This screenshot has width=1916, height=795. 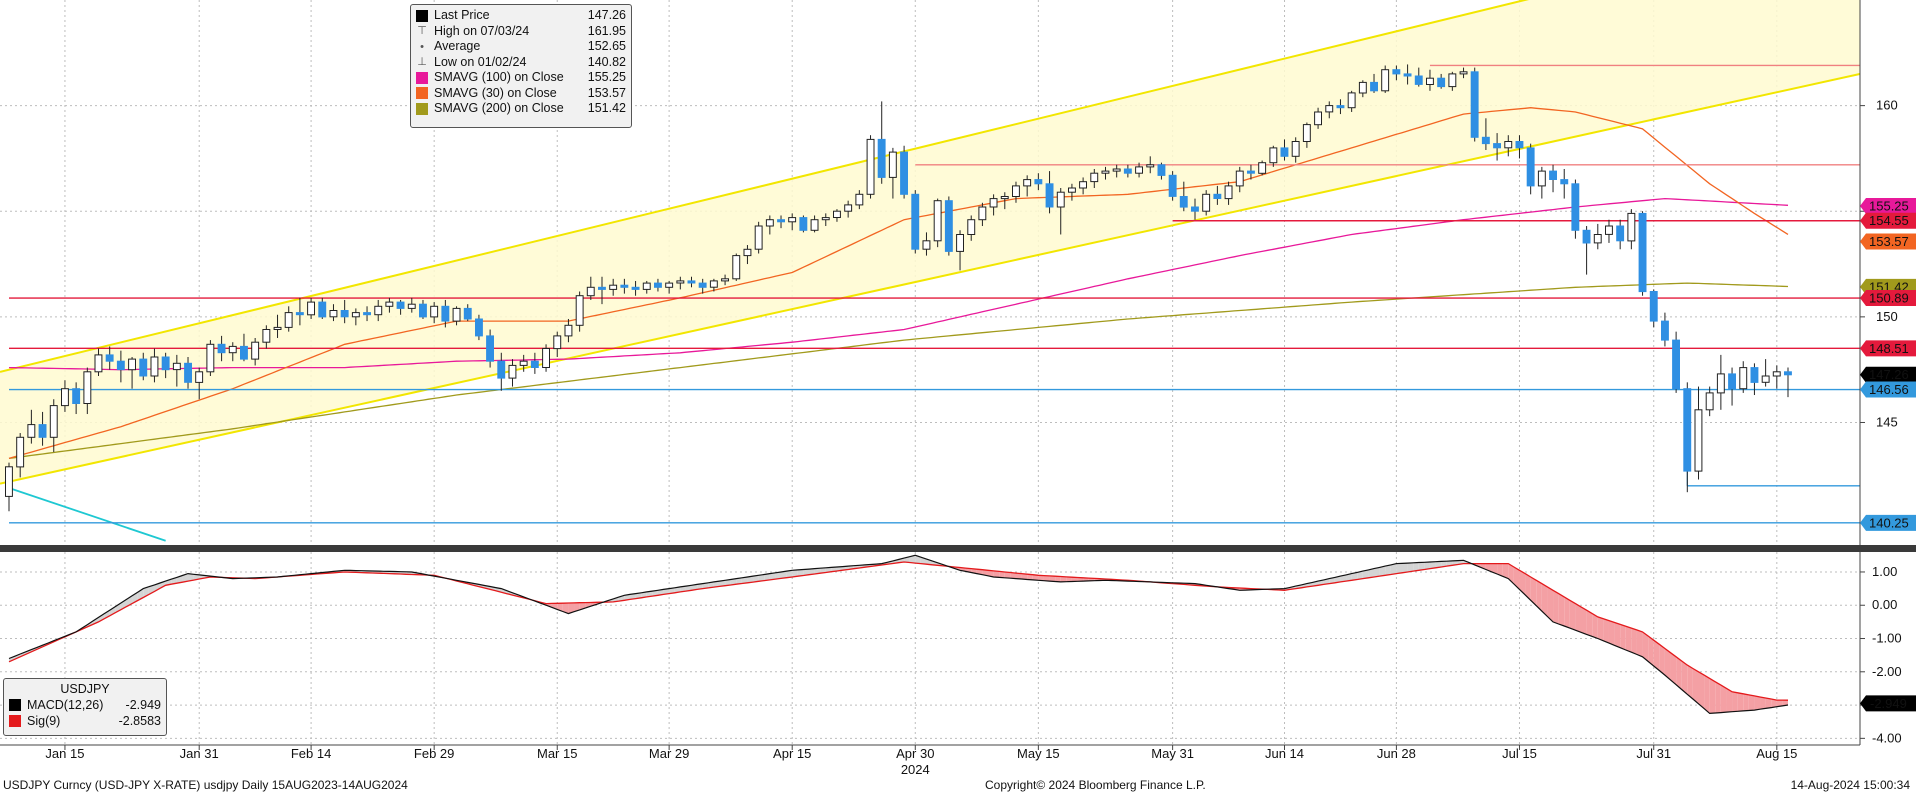 What do you see at coordinates (1888, 241) in the screenshot?
I see `price-badge: 153.57` at bounding box center [1888, 241].